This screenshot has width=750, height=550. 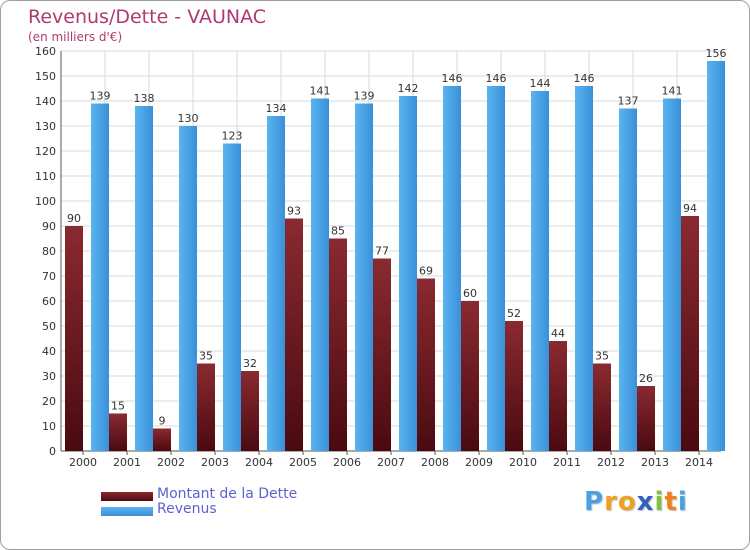 I want to click on y-tick-label: 150, so click(x=45, y=76).